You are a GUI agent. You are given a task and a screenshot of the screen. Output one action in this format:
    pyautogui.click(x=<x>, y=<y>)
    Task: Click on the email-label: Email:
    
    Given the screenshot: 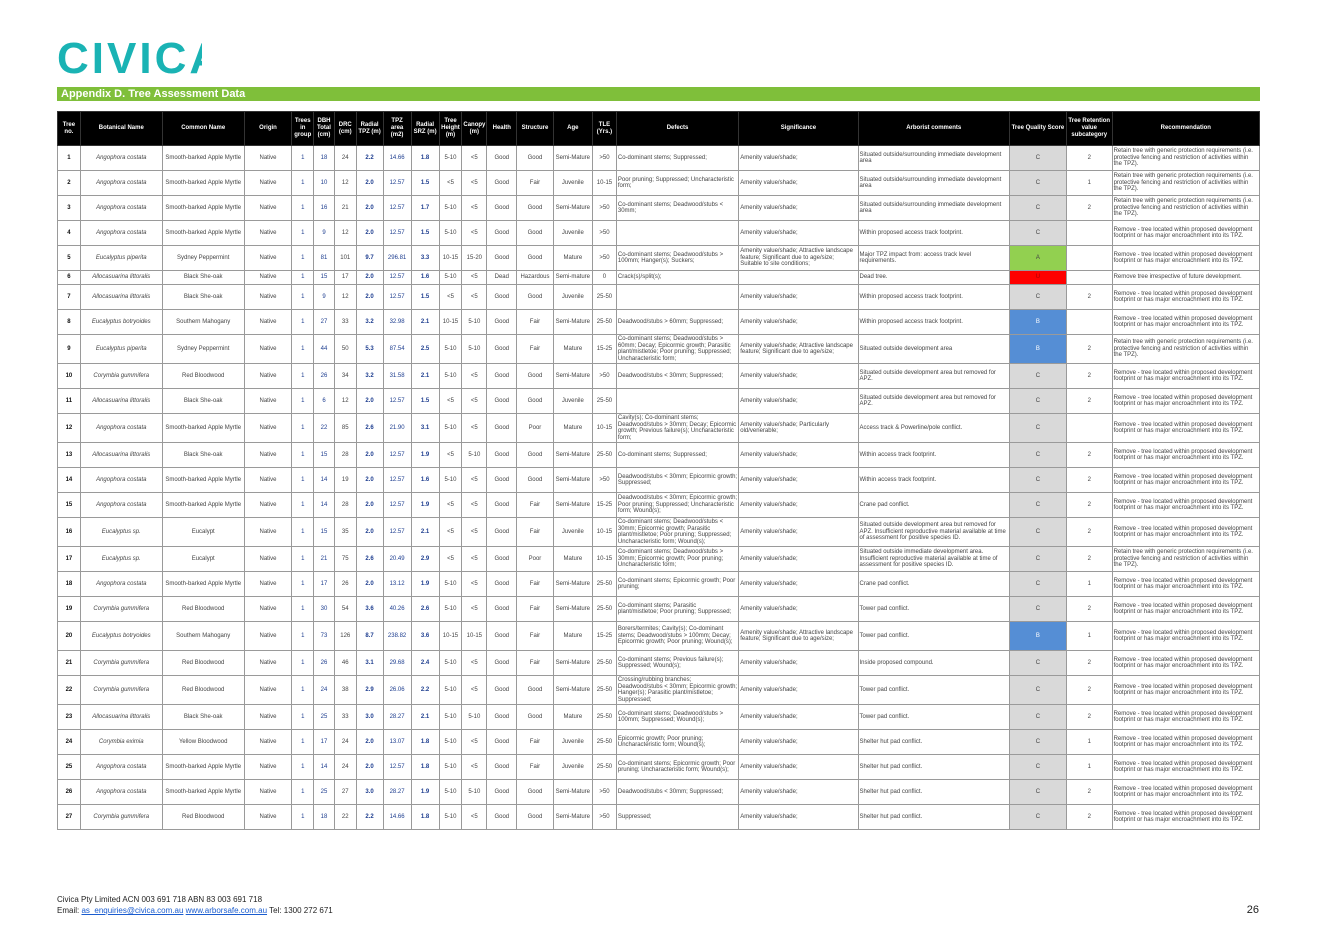 What is the action you would take?
    pyautogui.click(x=68, y=910)
    